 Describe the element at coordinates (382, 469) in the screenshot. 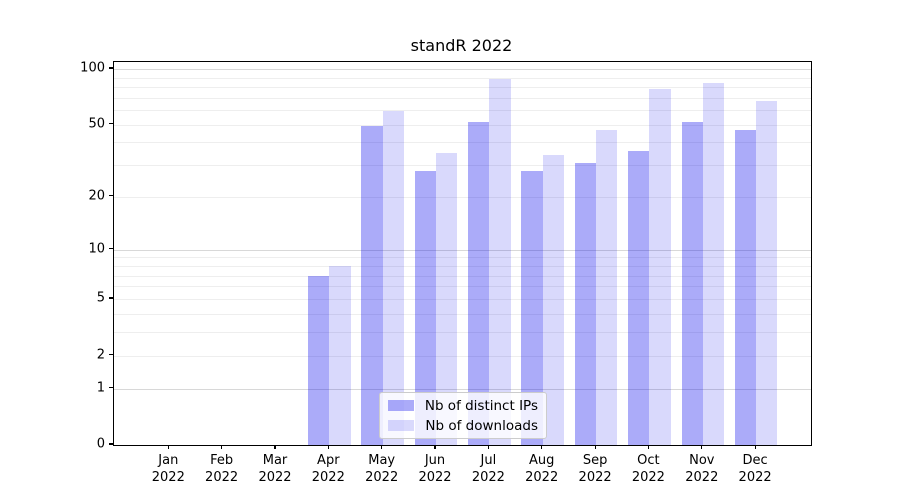

I see `x-tick-label: May 2022` at that location.